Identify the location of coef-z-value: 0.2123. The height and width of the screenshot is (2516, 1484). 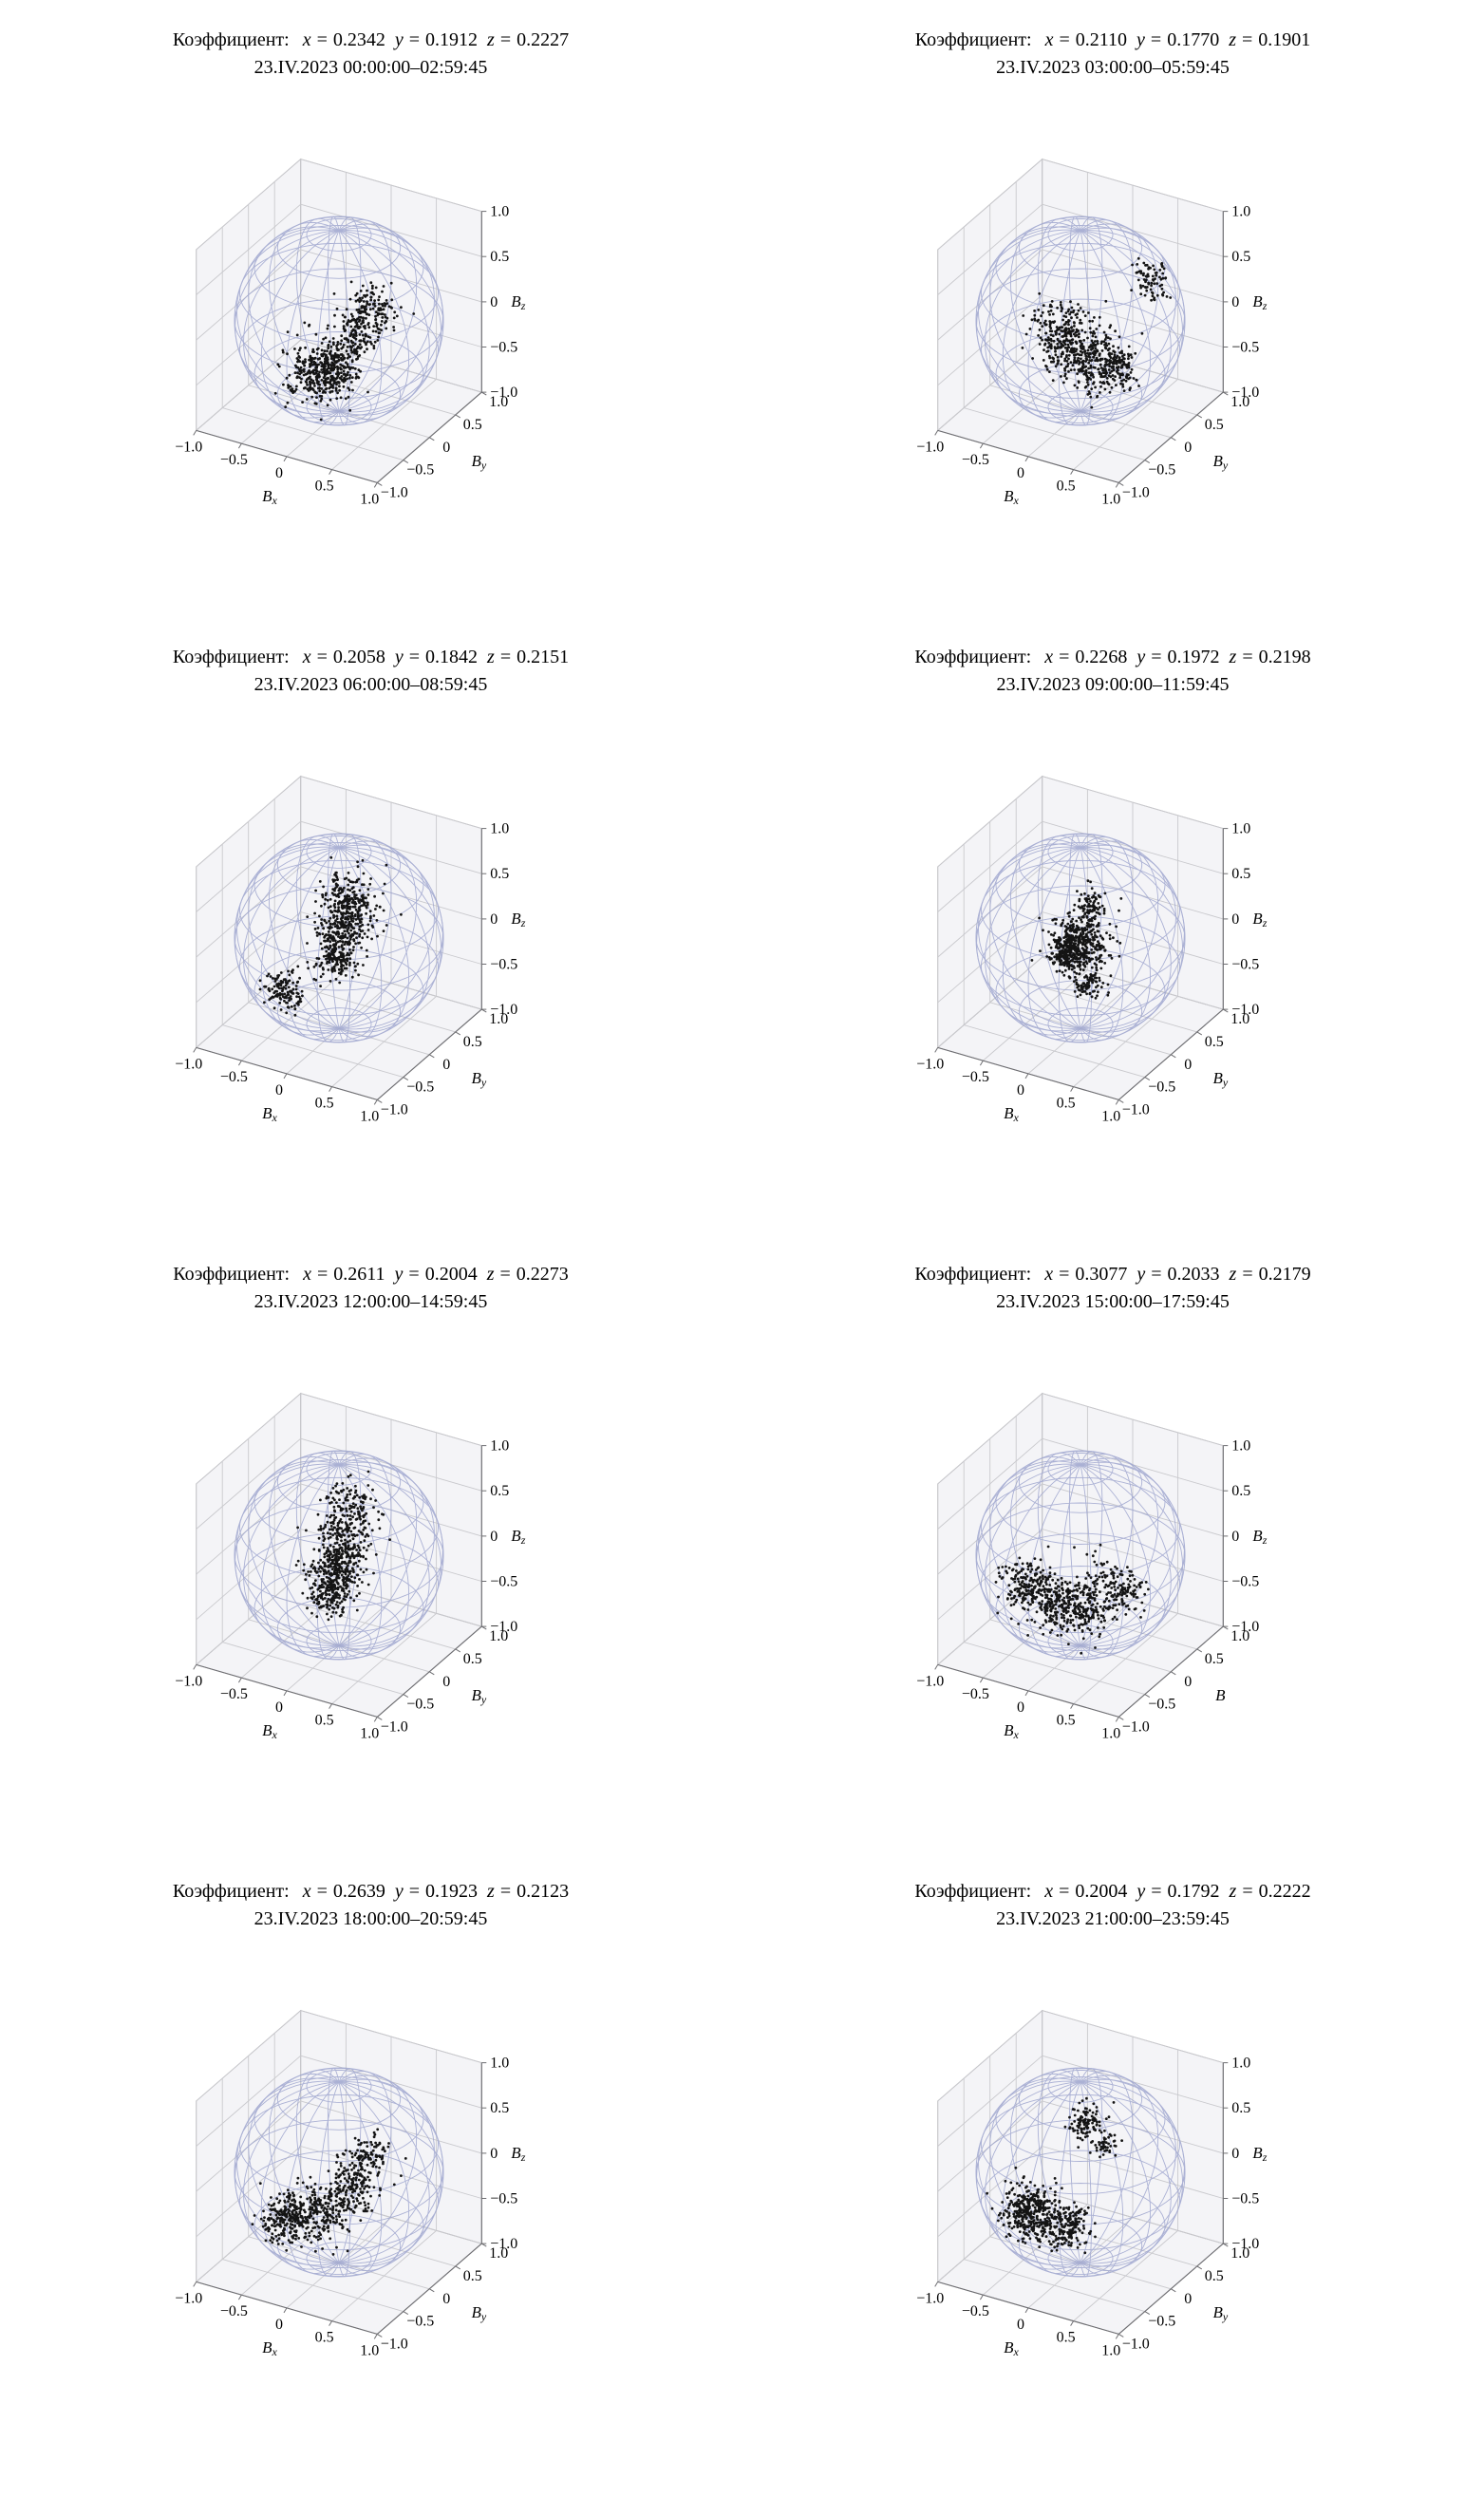
(543, 1891).